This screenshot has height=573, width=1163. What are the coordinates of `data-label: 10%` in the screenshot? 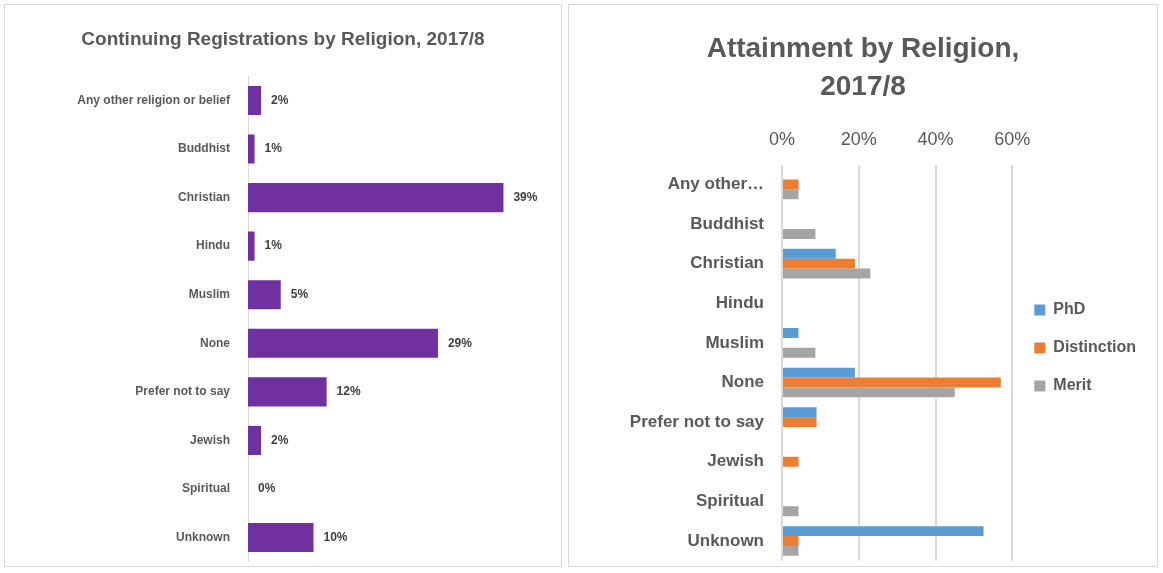 It's located at (335, 536).